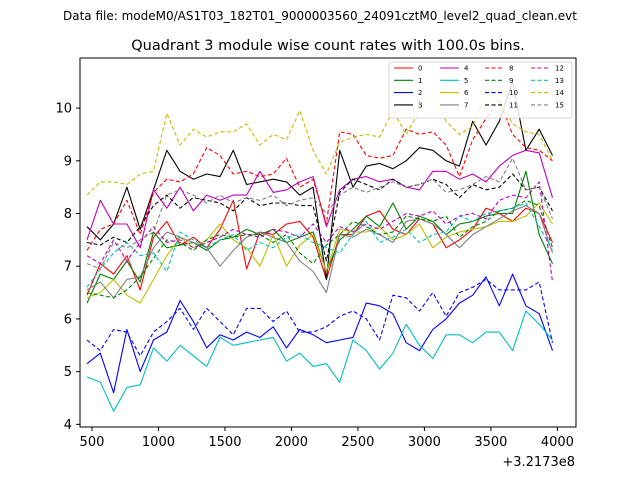  What do you see at coordinates (466, 81) in the screenshot?
I see `legend-label-5: 5` at bounding box center [466, 81].